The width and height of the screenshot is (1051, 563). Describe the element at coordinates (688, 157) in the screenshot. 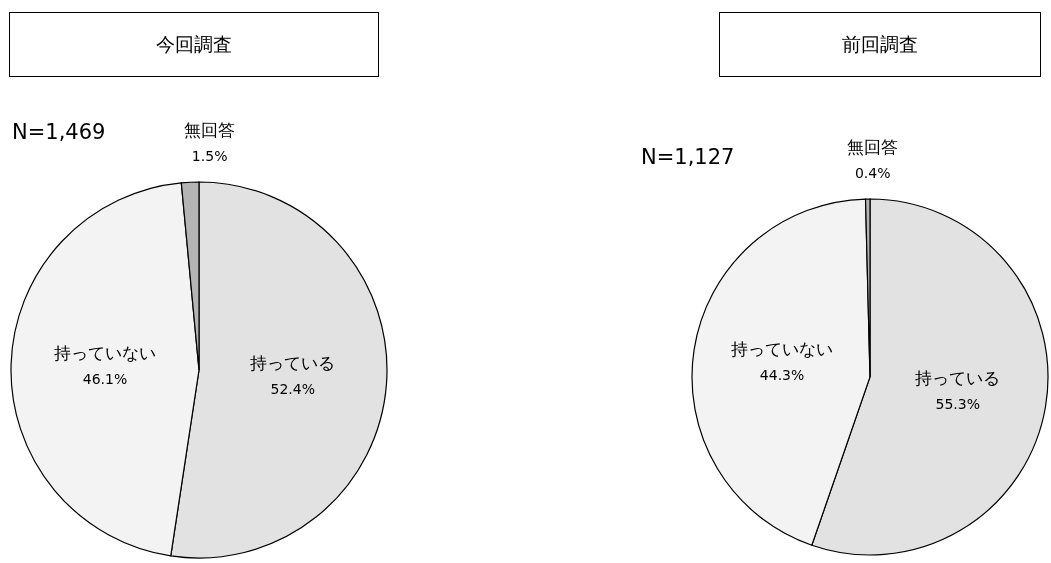

I see `text: N=1,127` at that location.